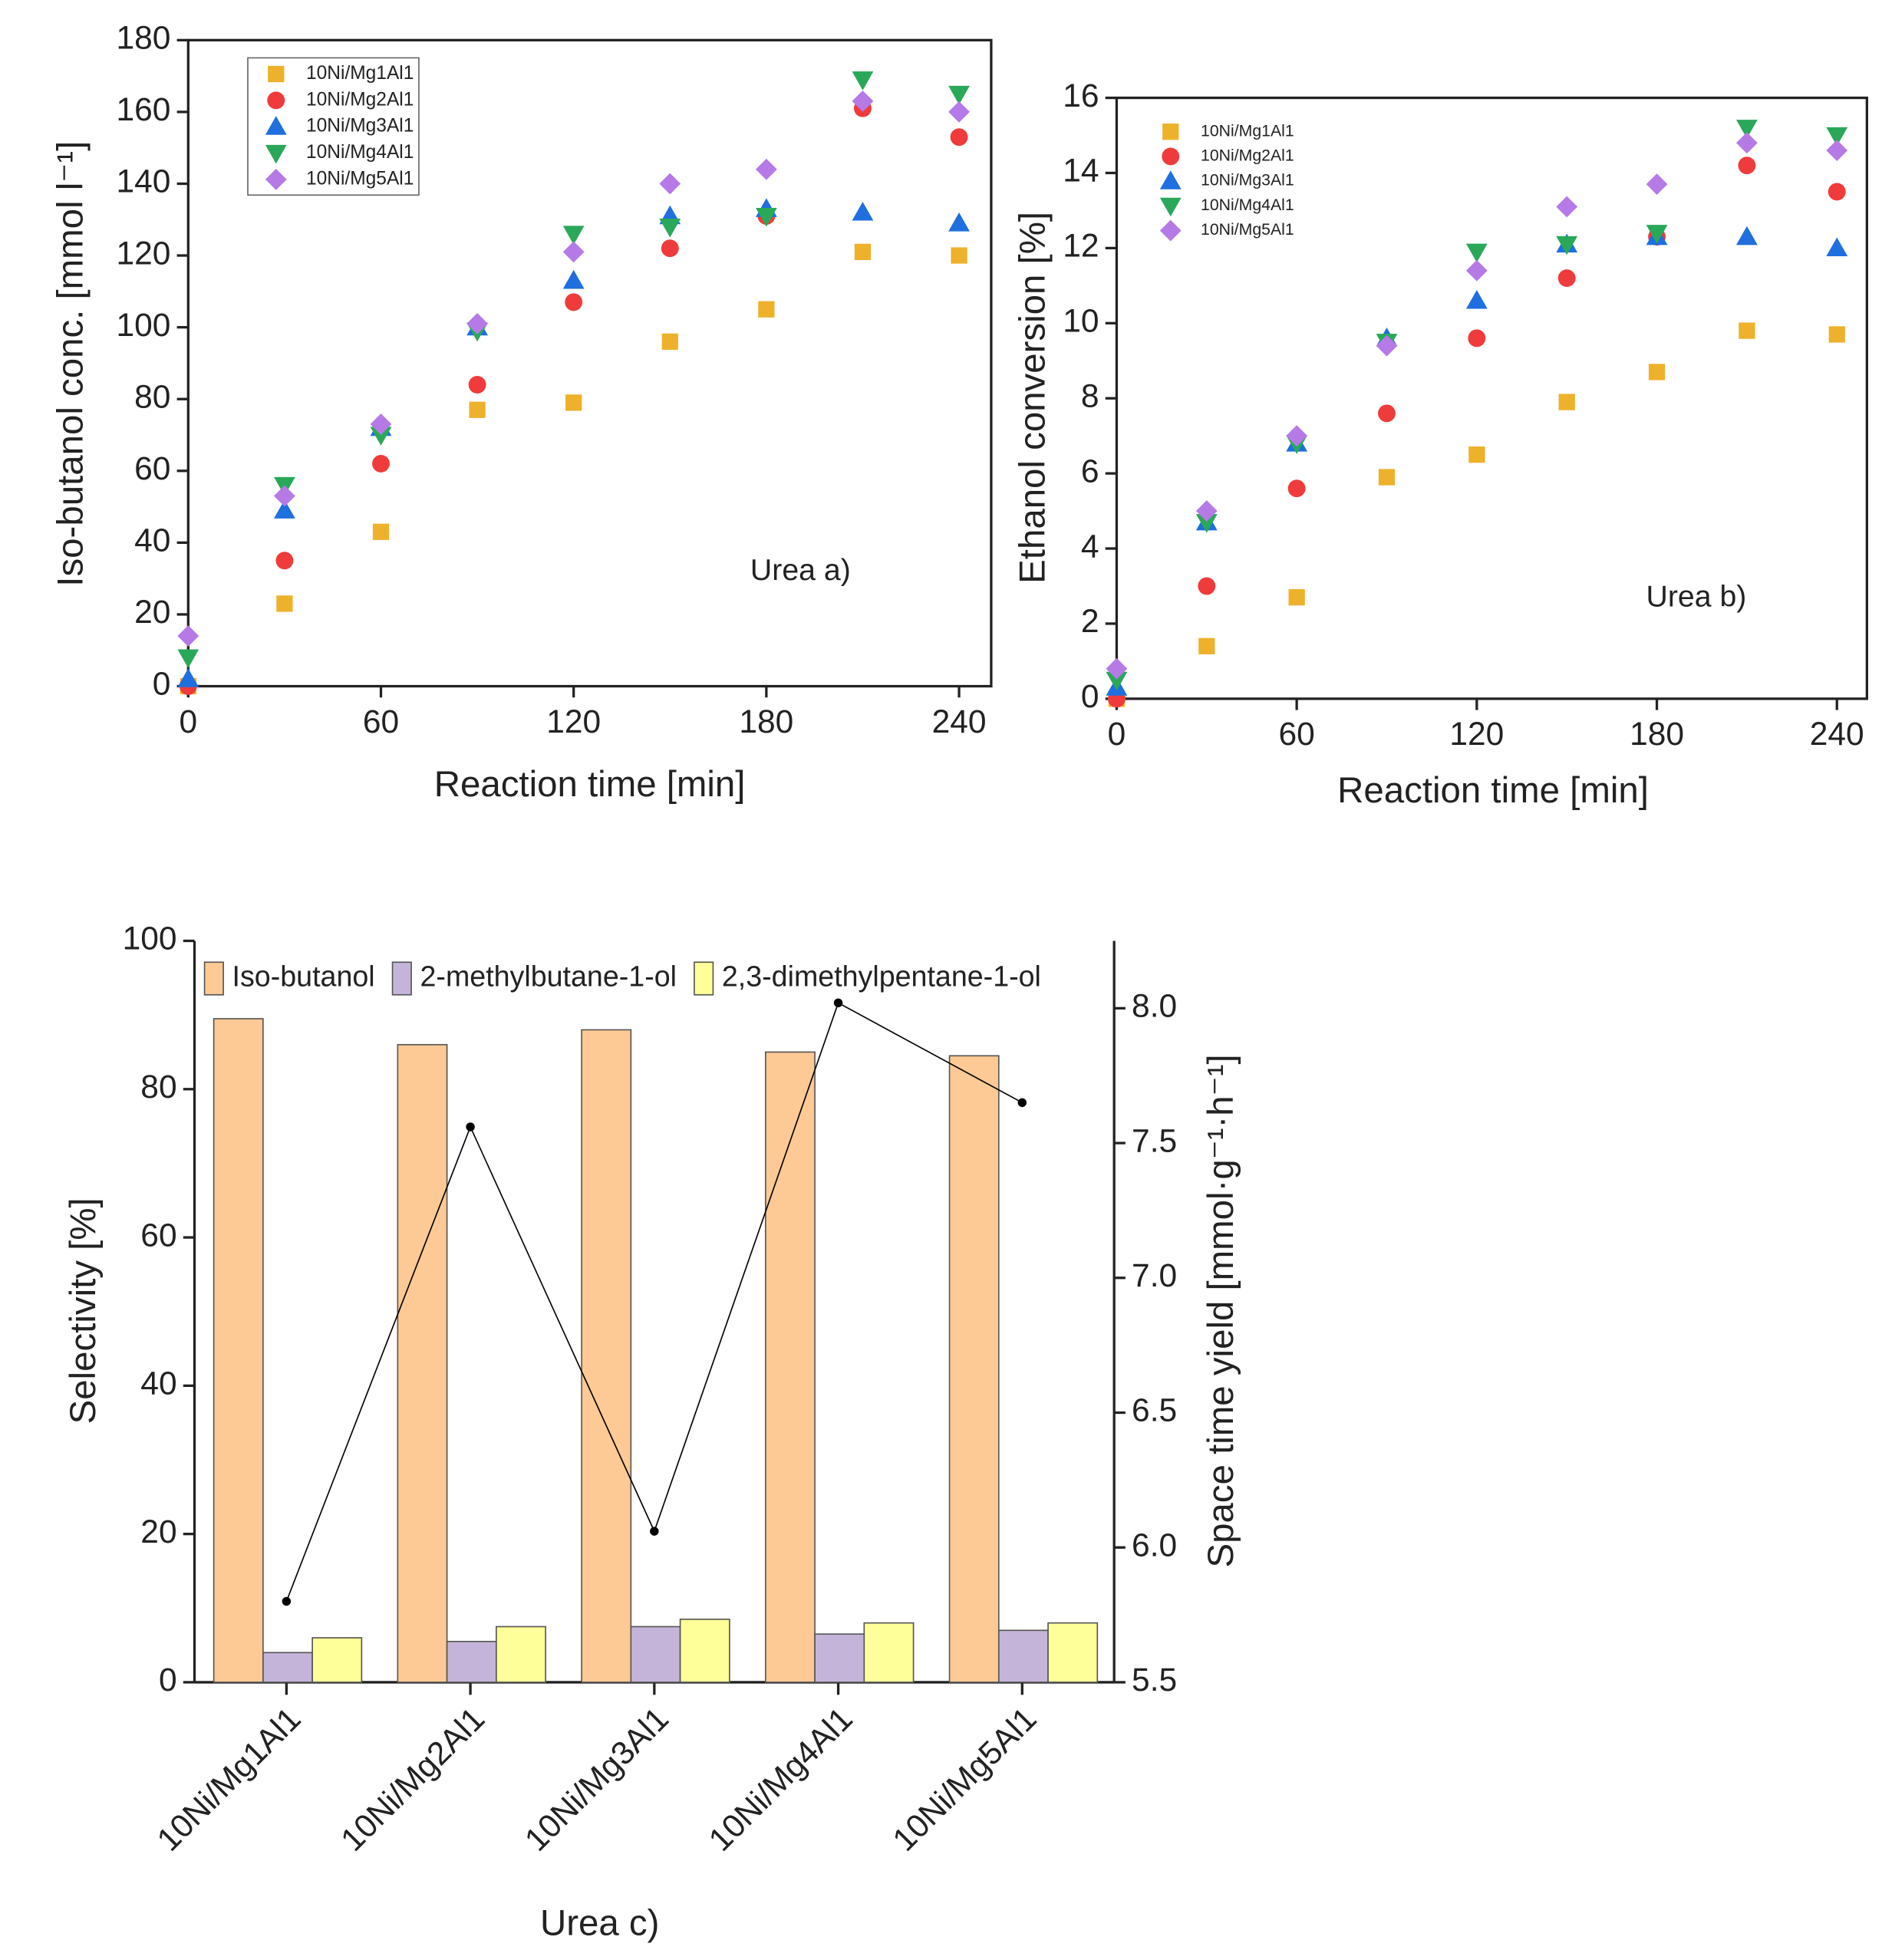 This screenshot has width=1882, height=1960. I want to click on x-tick-label: 120, so click(1476, 734).